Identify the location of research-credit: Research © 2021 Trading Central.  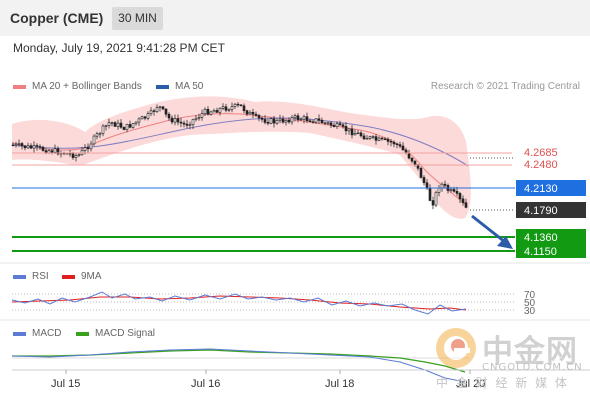
(505, 86).